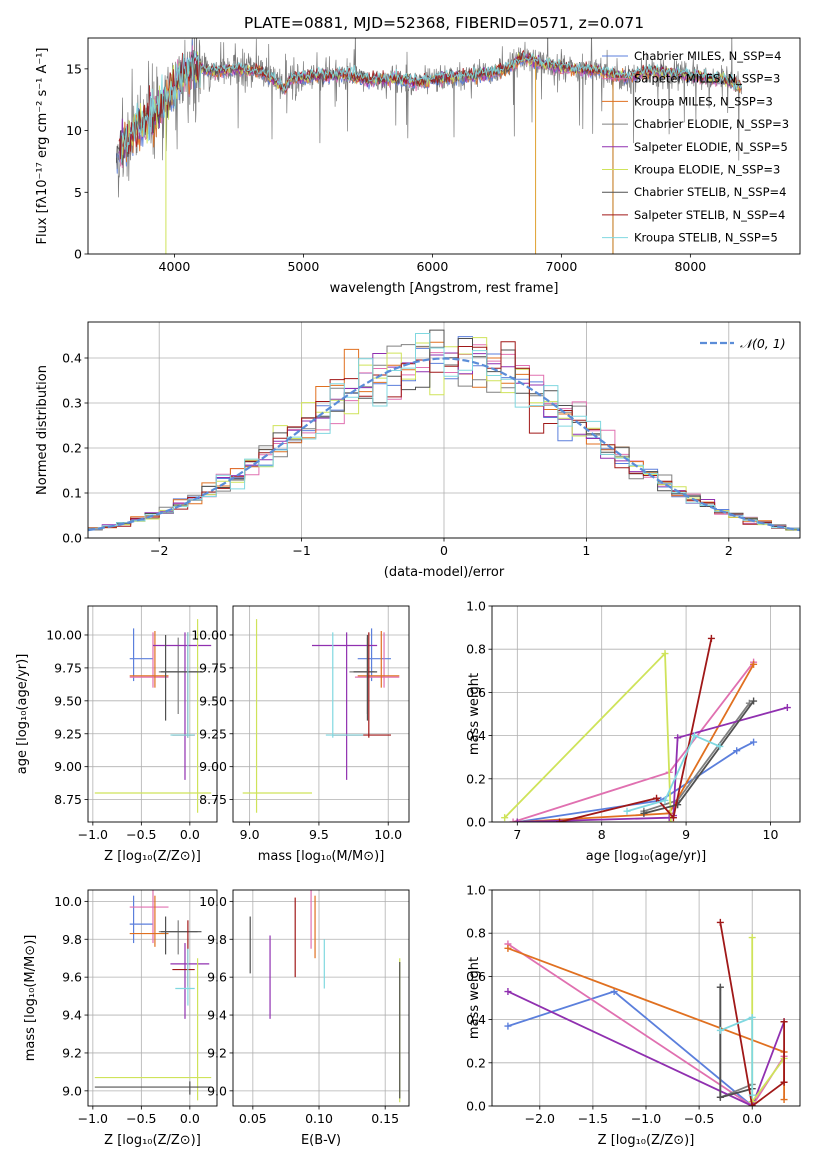 The width and height of the screenshot is (819, 1170). What do you see at coordinates (431, 107) in the screenshot?
I see `model-spectrum-line` at bounding box center [431, 107].